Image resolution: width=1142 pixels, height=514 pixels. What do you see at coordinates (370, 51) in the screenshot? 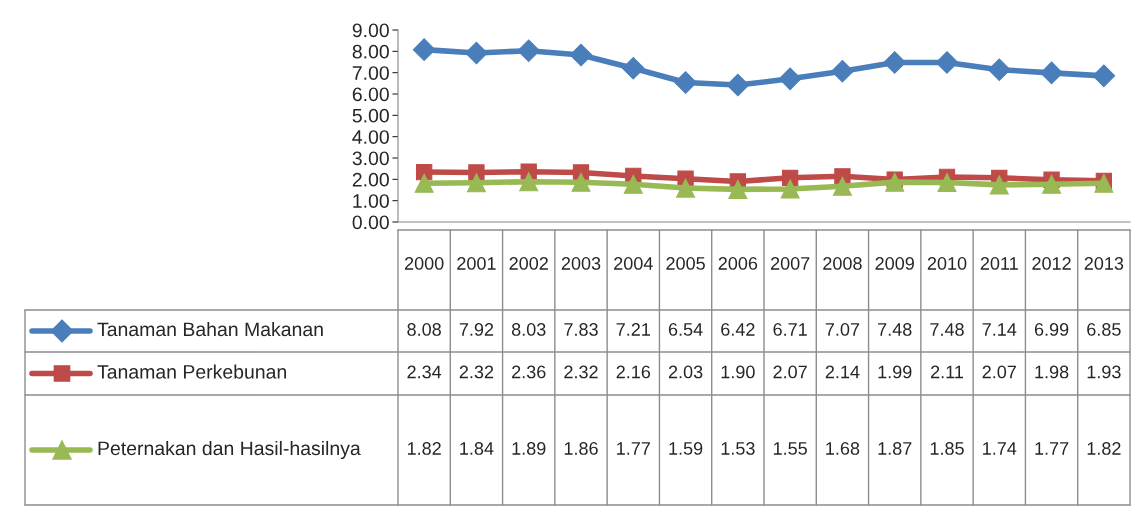
I see `y-tick-label: 8.00` at bounding box center [370, 51].